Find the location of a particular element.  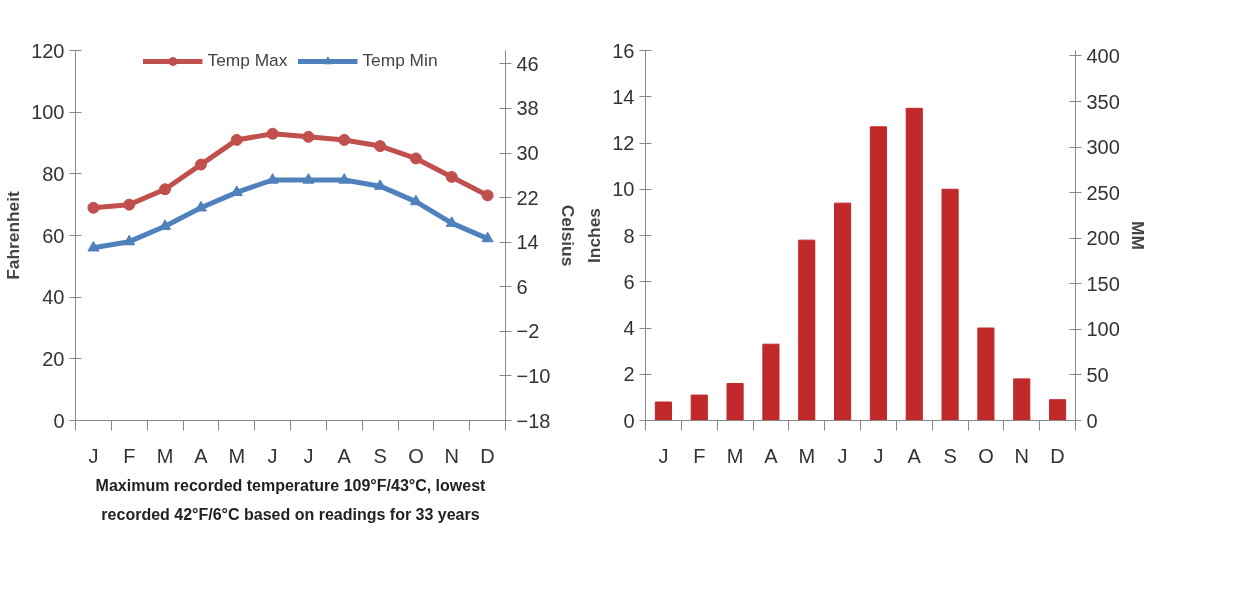

y-axis-title: Inches is located at coordinates (594, 235).